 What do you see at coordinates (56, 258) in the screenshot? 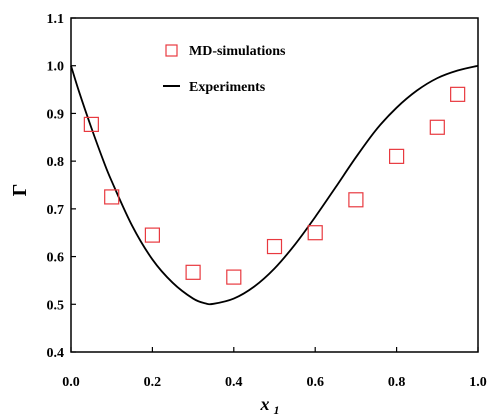
I see `y-tick-label: 0.6` at bounding box center [56, 258].